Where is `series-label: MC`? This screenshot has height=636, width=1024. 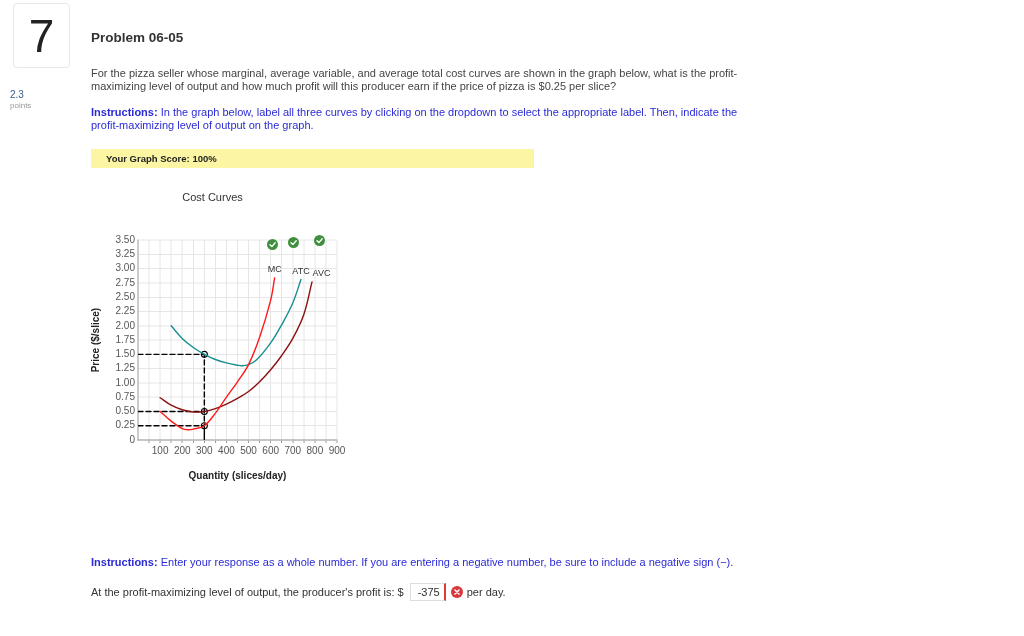 series-label: MC is located at coordinates (275, 268).